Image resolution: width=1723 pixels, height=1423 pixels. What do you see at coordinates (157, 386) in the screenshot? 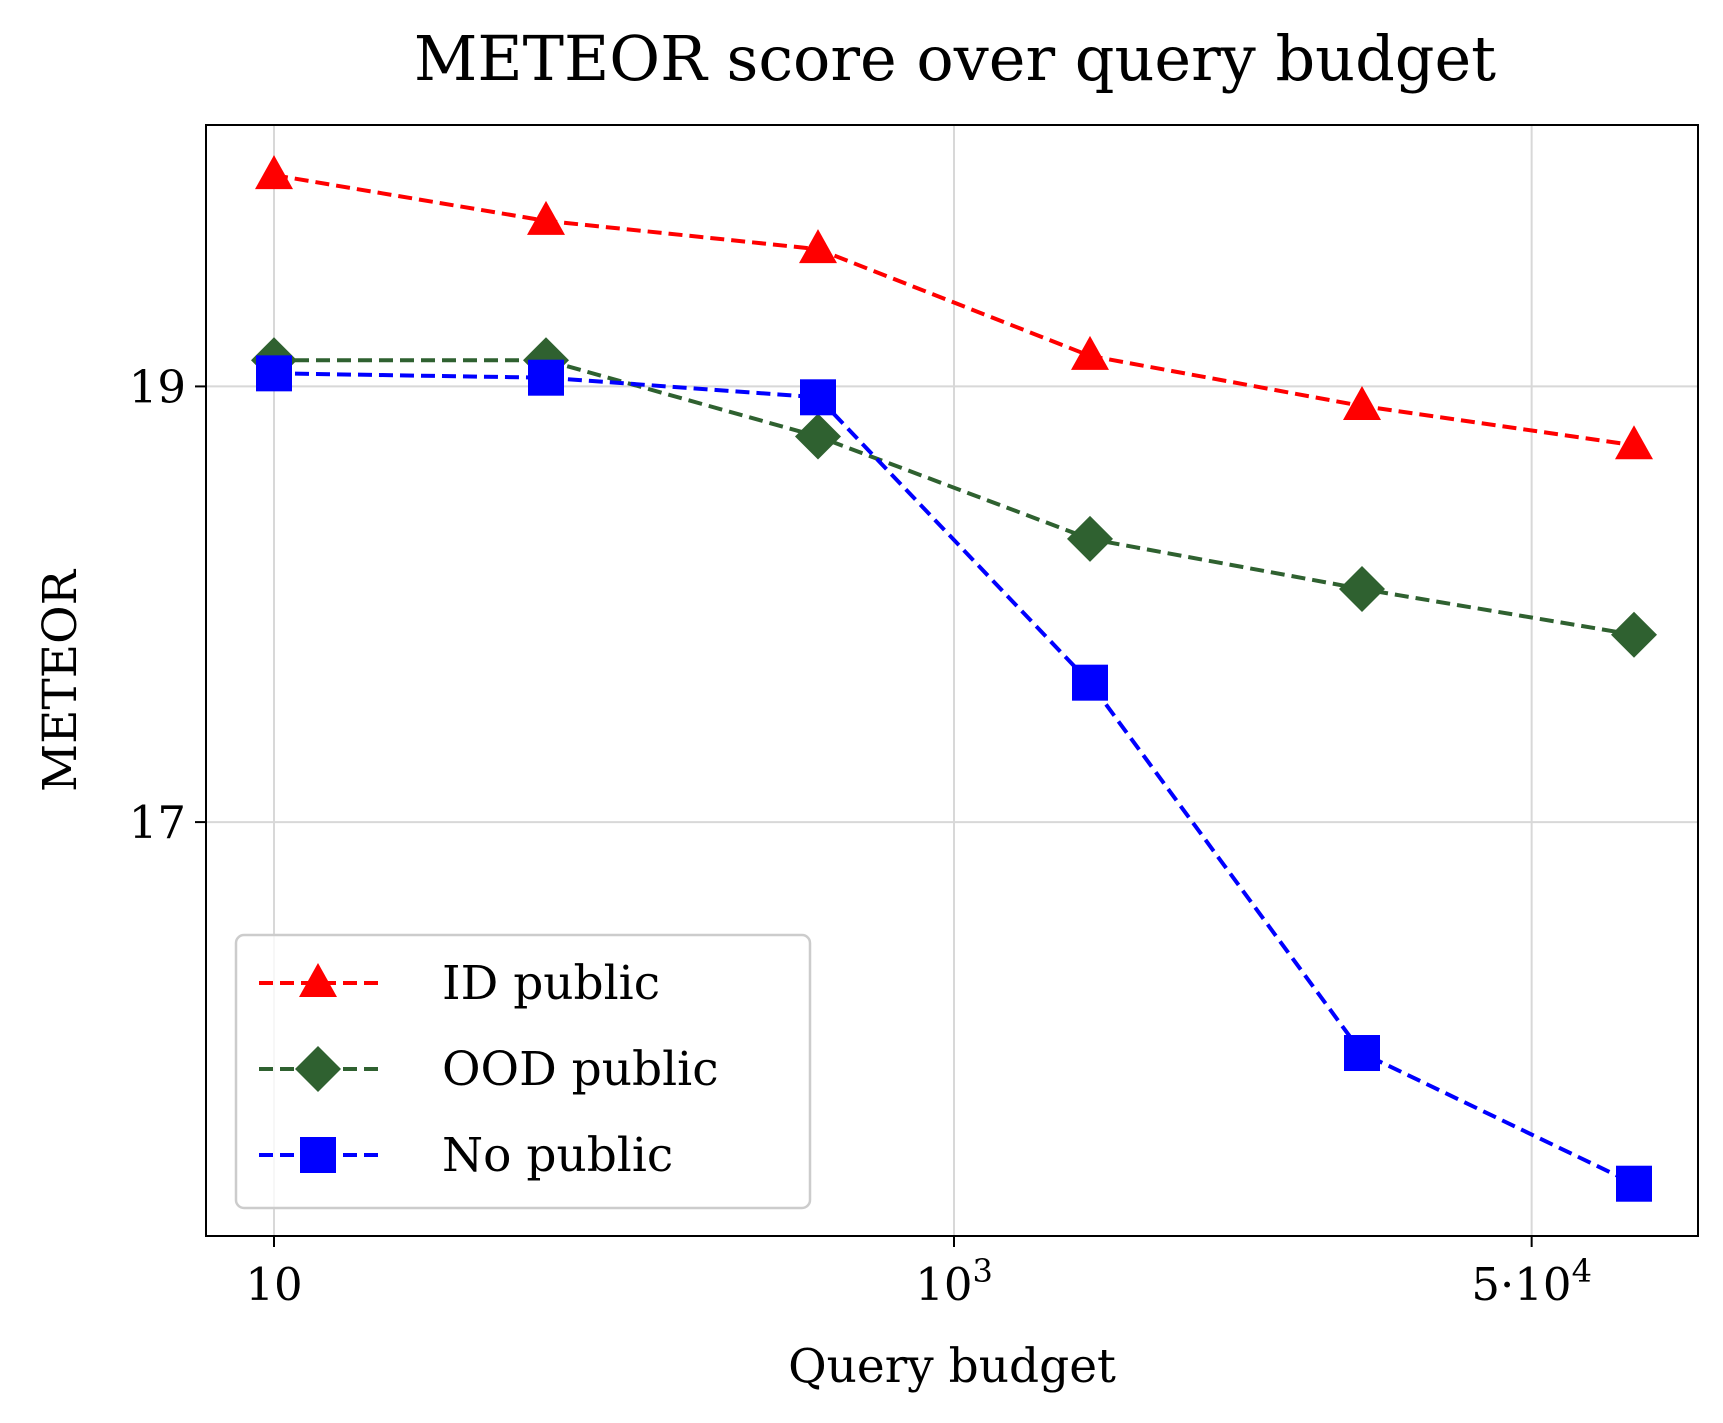
I see `y-tick-label: 19` at bounding box center [157, 386].